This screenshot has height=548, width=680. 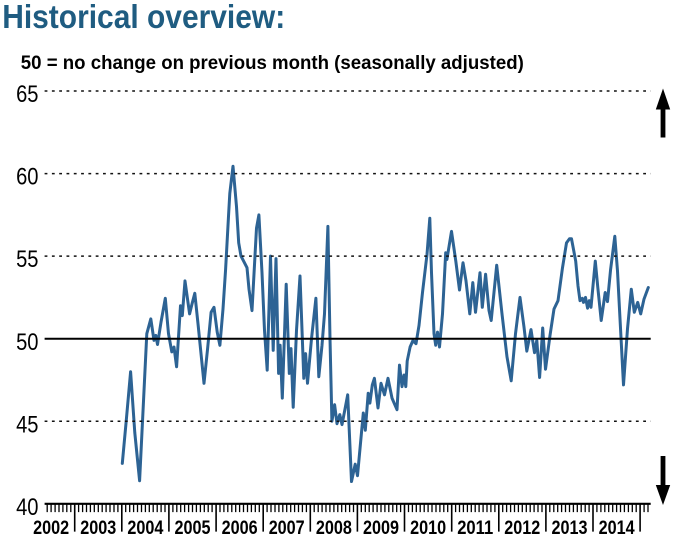 I want to click on svg-text: 2007, so click(x=287, y=528).